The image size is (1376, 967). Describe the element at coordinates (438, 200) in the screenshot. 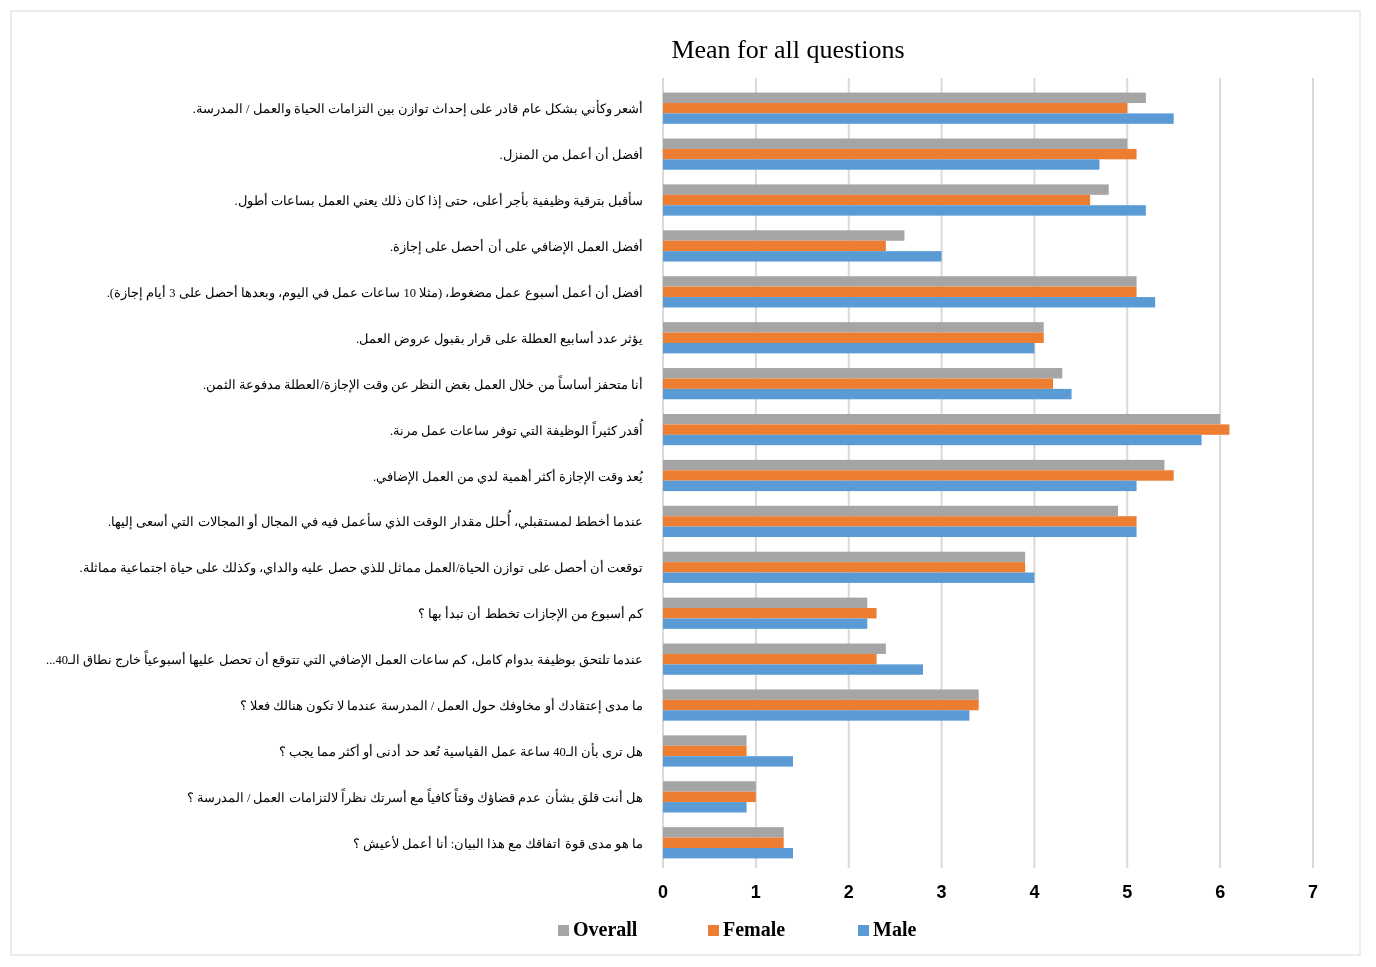

I see `y-tick-label: سأقبل بترقية وظيفية بأجر أعلى، حتى إذا كان ذلك يعني العمل بساعات أطول.` at that location.